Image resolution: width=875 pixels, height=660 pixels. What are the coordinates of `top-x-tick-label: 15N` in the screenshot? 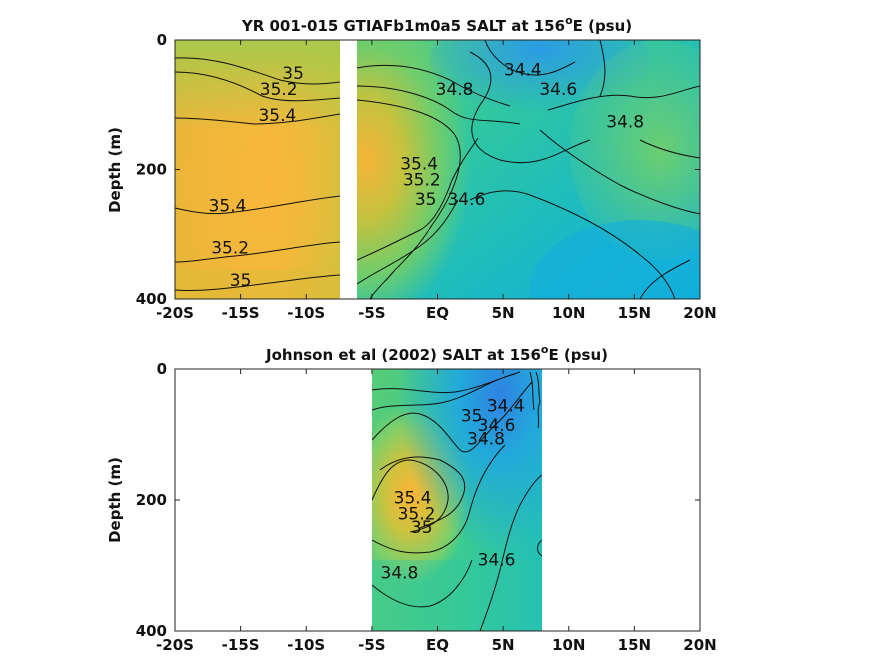 It's located at (634, 313).